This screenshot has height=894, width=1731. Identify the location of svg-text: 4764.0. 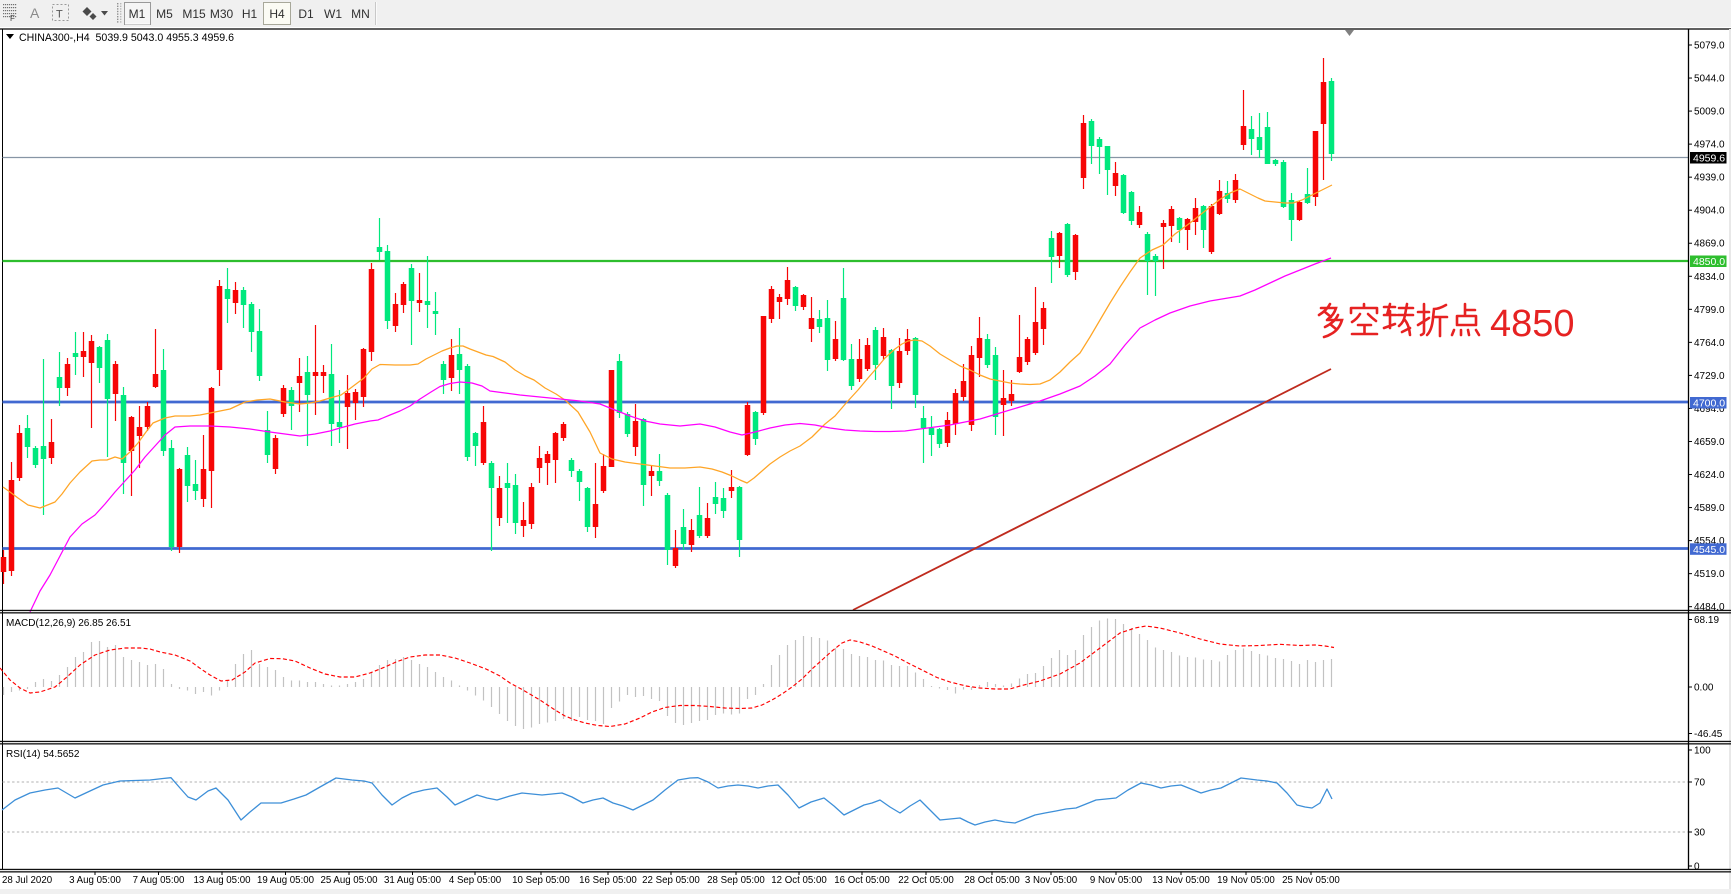
(1709, 343).